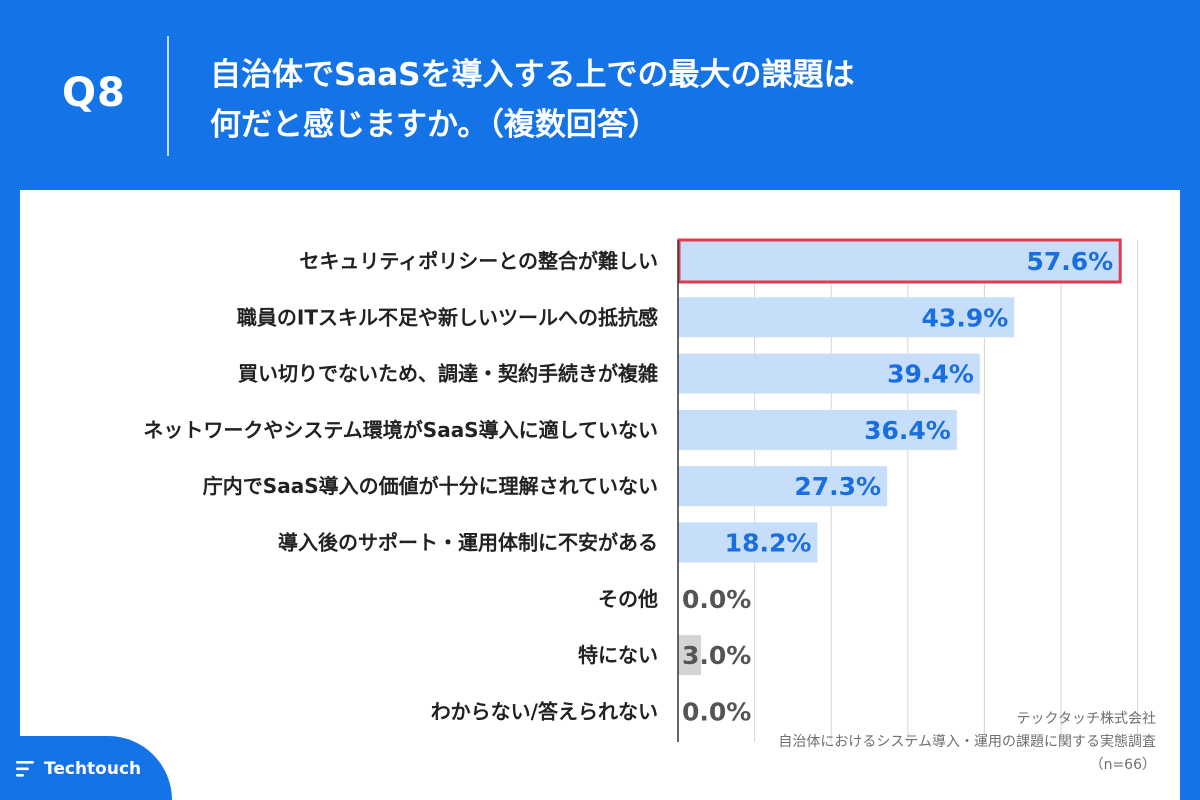 The height and width of the screenshot is (800, 1200). What do you see at coordinates (1086, 719) in the screenshot?
I see `source-company: テックタッチ株式会社` at bounding box center [1086, 719].